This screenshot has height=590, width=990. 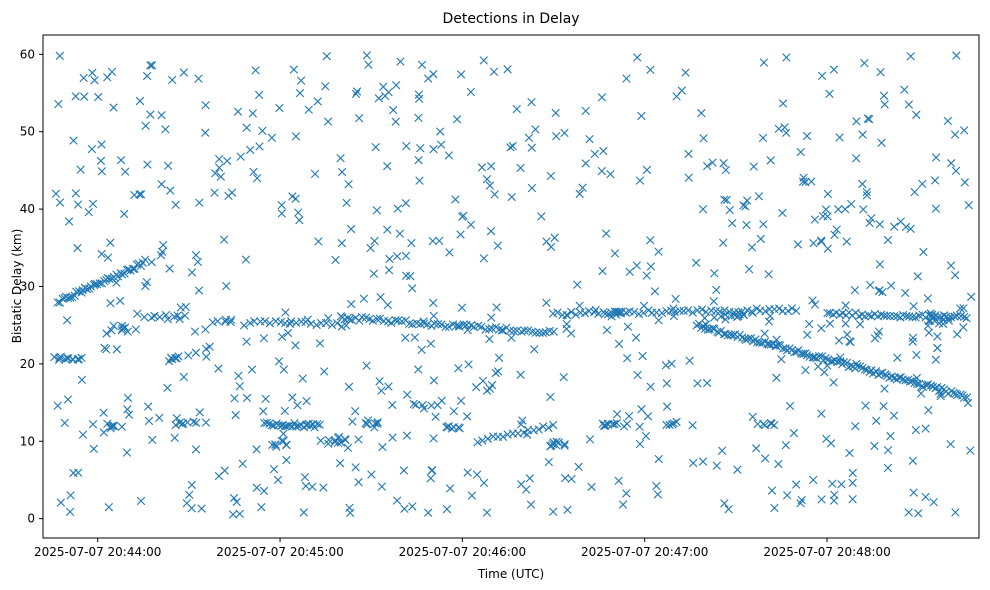 I want to click on y-tick-label-0: 0, so click(x=31, y=519).